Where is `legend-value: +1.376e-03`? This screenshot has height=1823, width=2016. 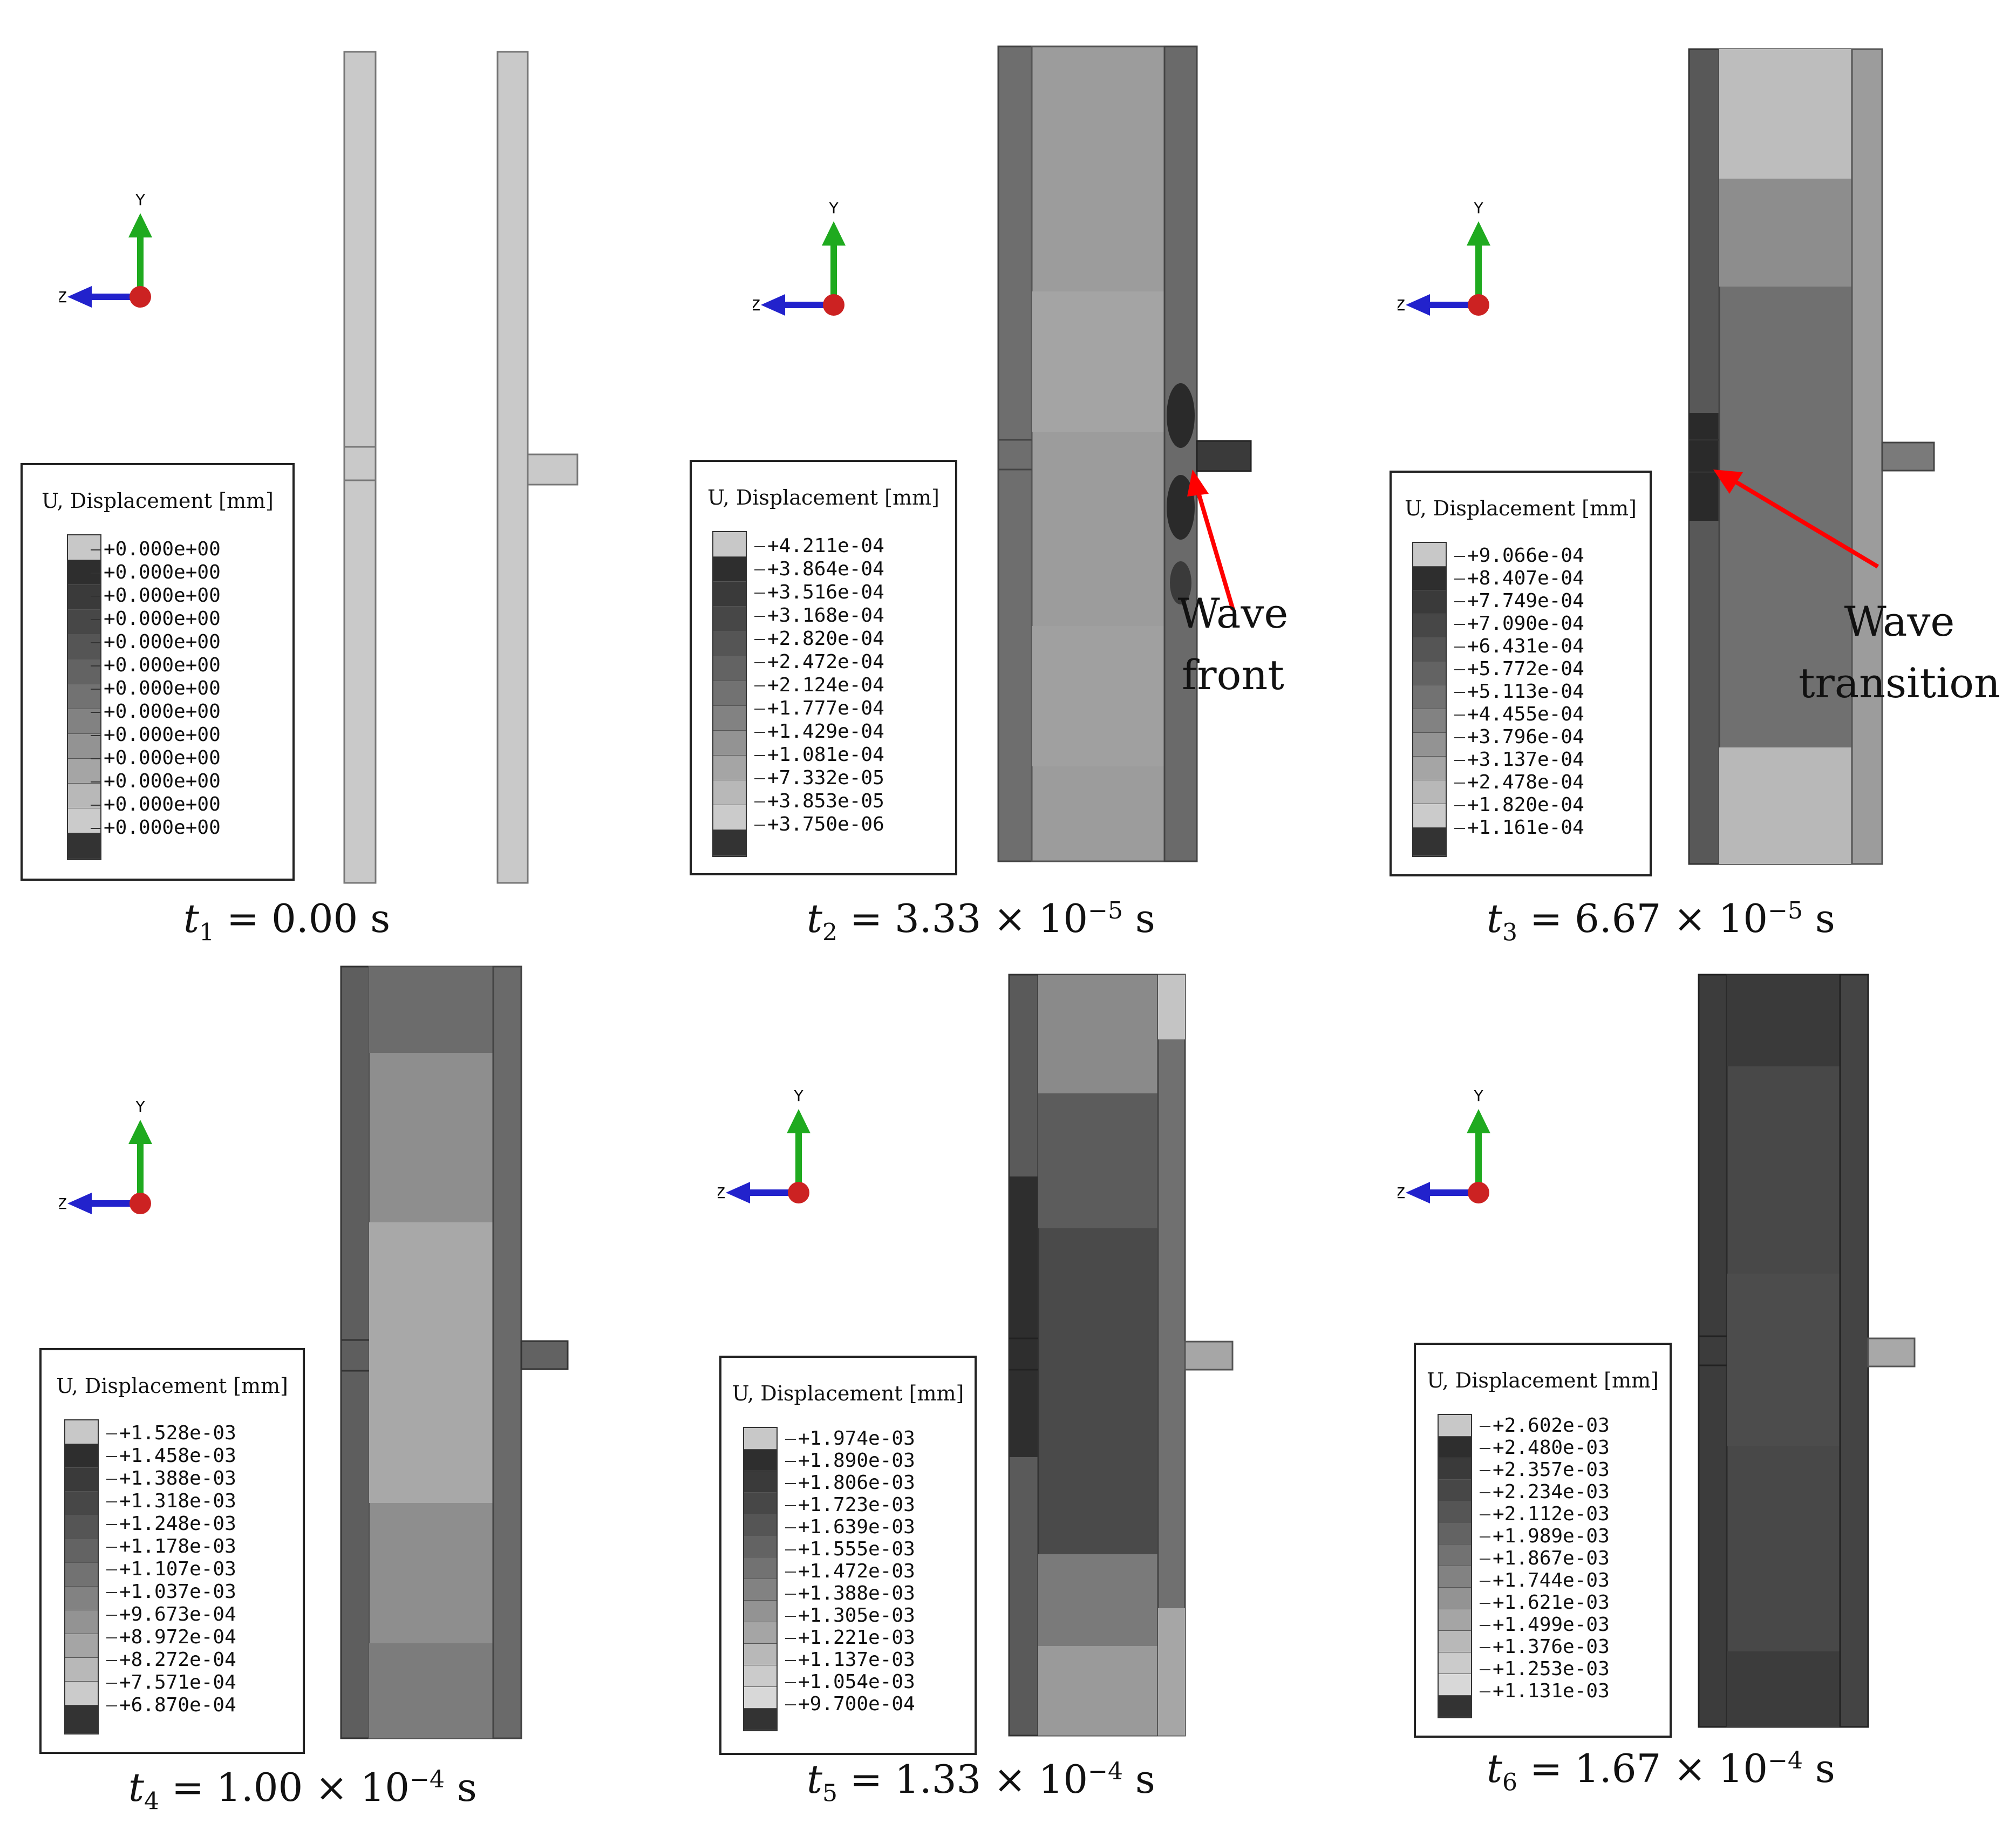 legend-value: +1.376e-03 is located at coordinates (1545, 1647).